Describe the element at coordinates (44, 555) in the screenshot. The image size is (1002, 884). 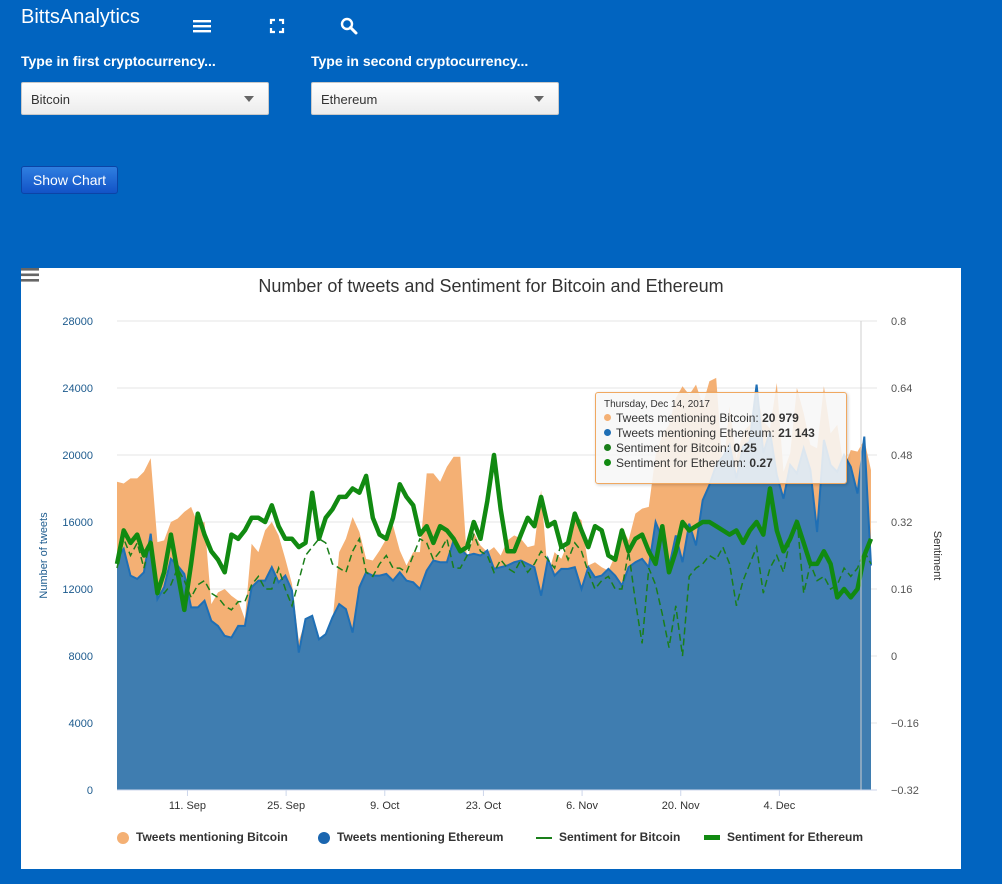
I see `y-axis-title: Number of tweets` at that location.